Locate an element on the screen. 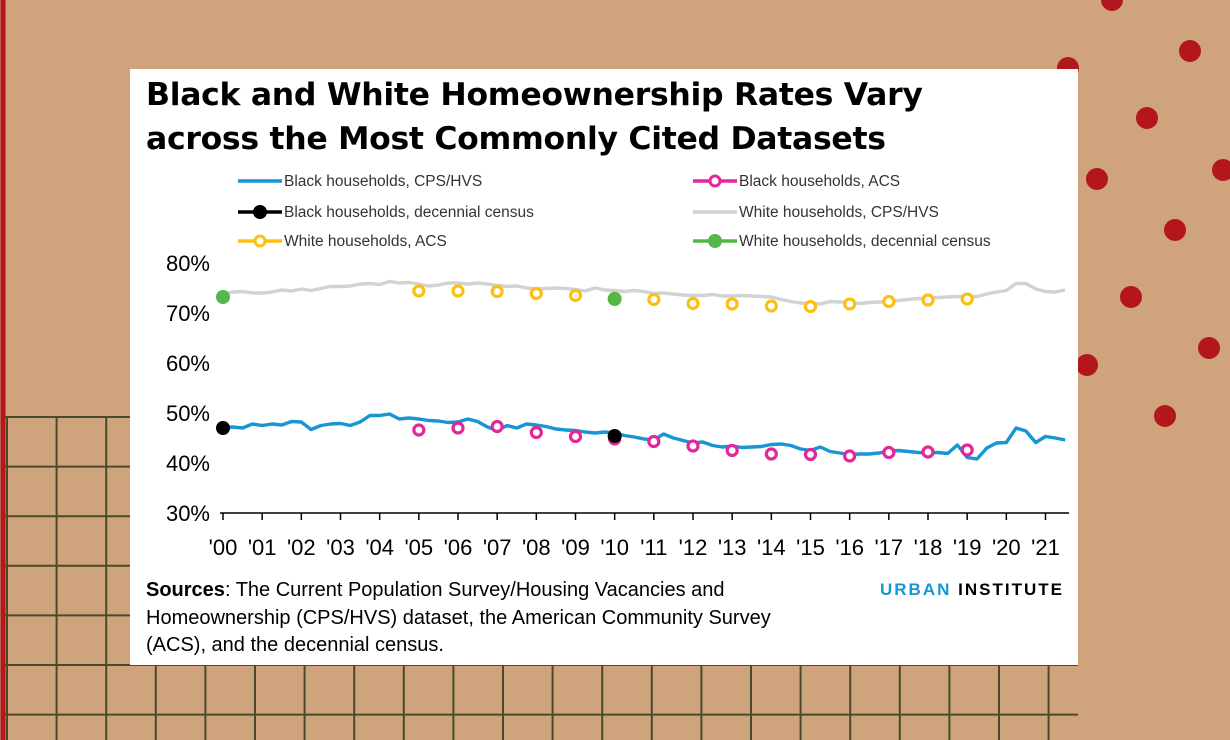 The image size is (1230, 740). series-white-households-decennial-census is located at coordinates (419, 298).